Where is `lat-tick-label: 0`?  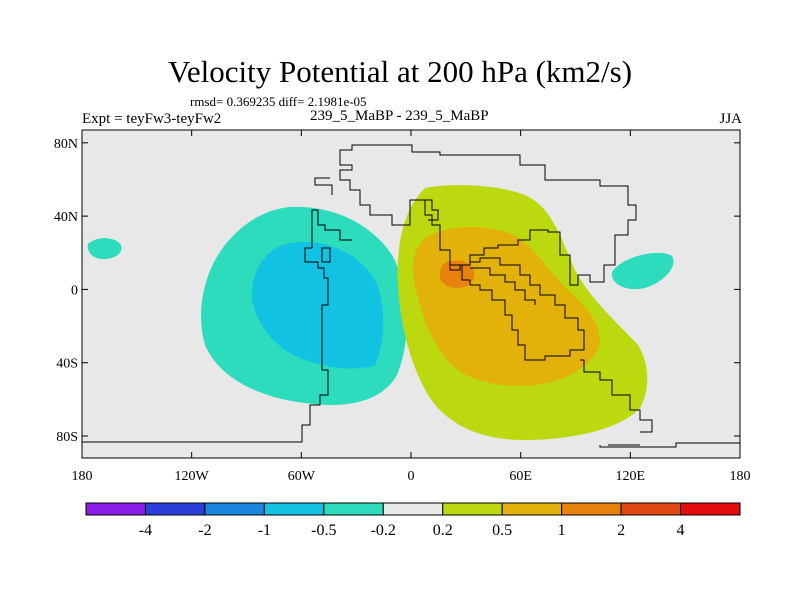 lat-tick-label: 0 is located at coordinates (74, 290).